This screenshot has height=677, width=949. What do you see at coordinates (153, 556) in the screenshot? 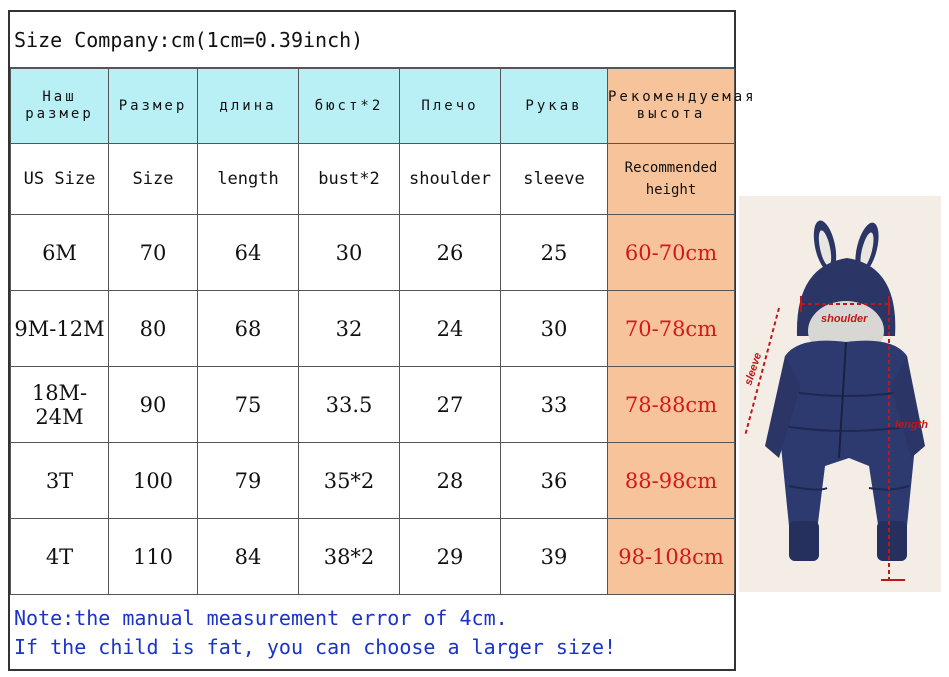
I see `cell-size: 110` at bounding box center [153, 556].